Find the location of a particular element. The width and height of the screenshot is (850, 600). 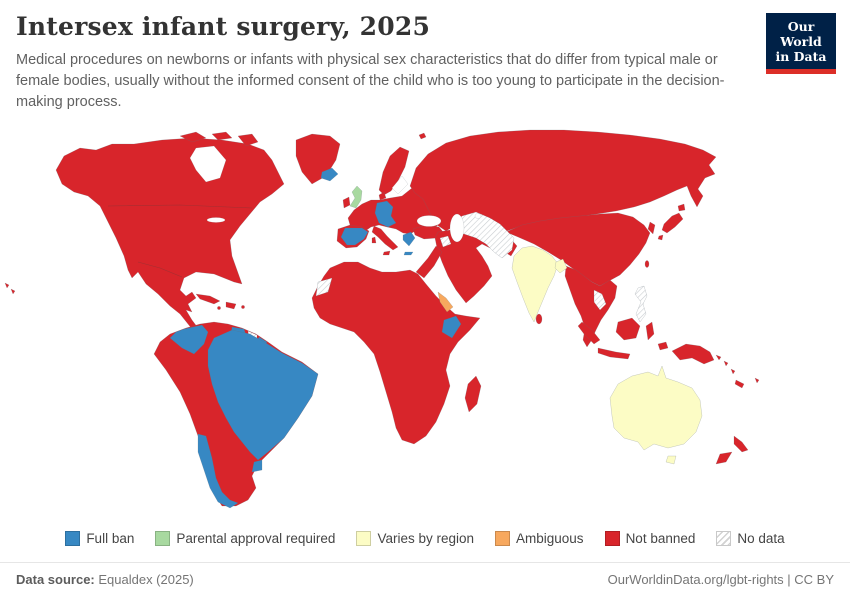

legend-label-full-ban: Full ban is located at coordinates (110, 538).